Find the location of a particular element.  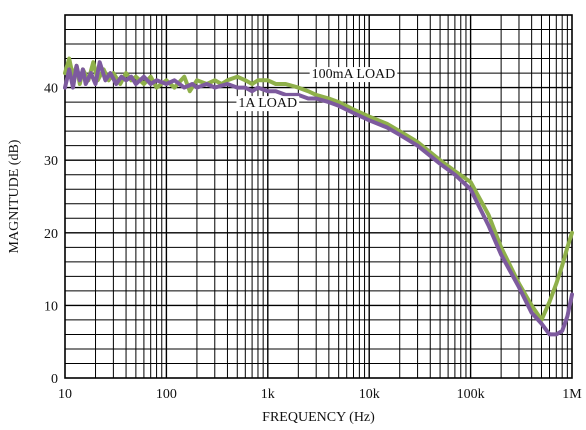

y-axis-title: MAGNITUDE (dB) is located at coordinates (14, 196).